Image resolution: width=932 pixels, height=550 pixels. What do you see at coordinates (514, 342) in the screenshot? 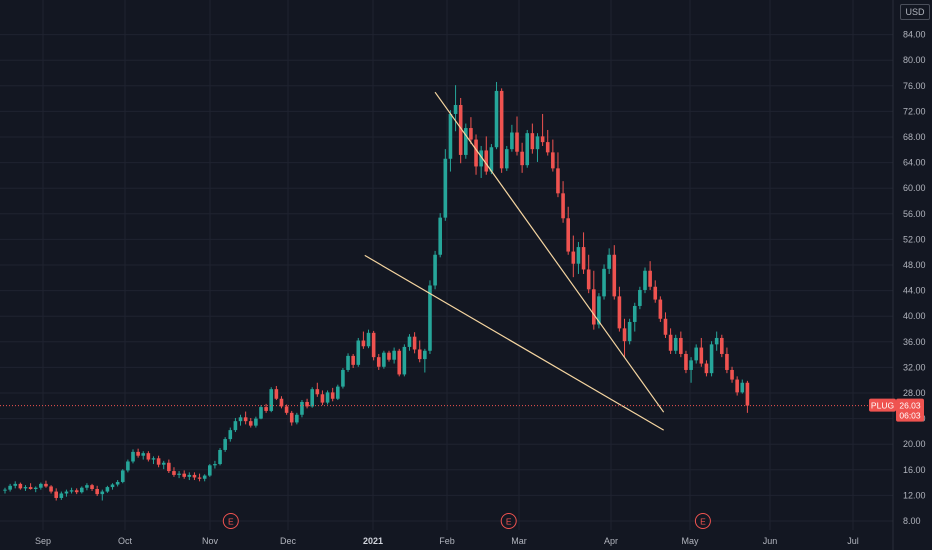
I see `trendline` at bounding box center [514, 342].